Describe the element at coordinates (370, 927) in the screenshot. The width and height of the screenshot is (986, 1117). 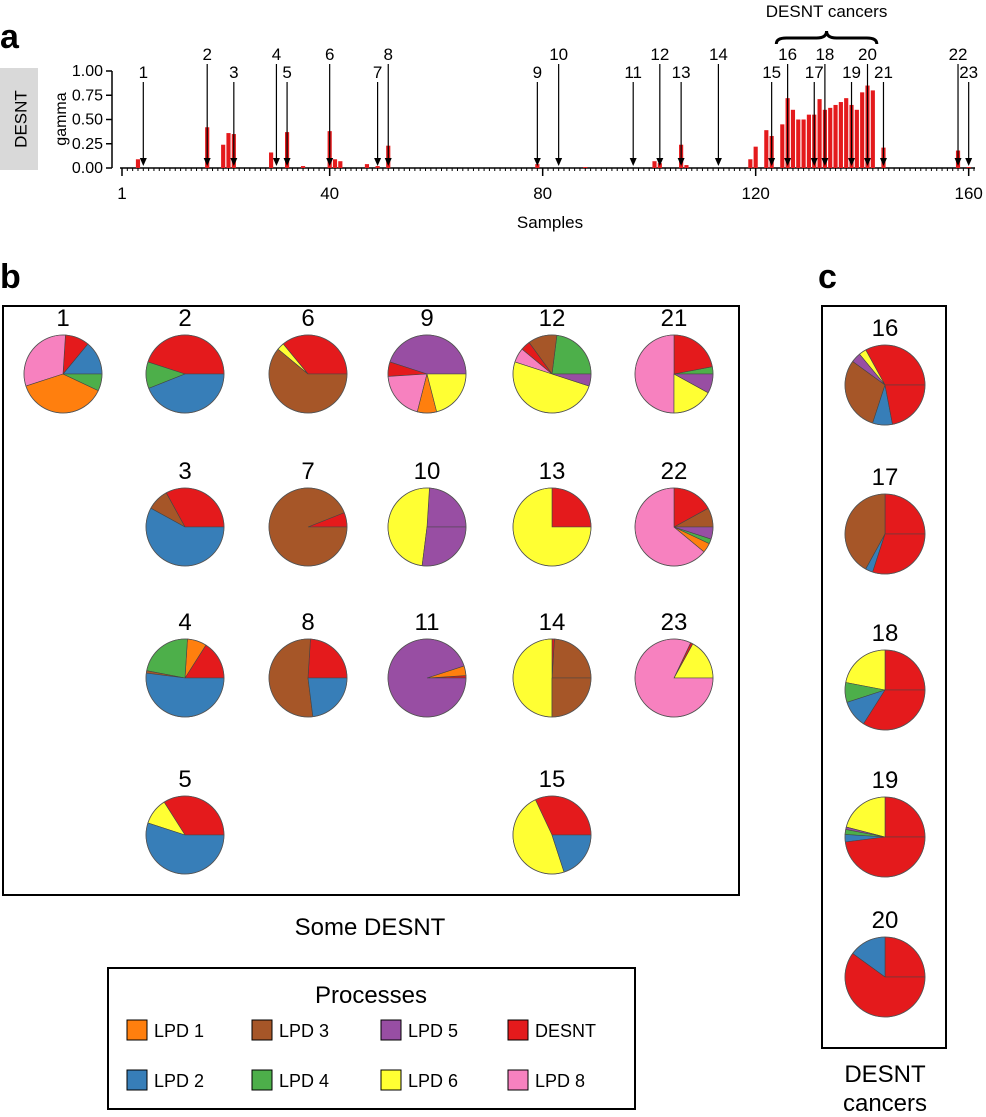
I see `panel-b-title: Some DESNT` at that location.